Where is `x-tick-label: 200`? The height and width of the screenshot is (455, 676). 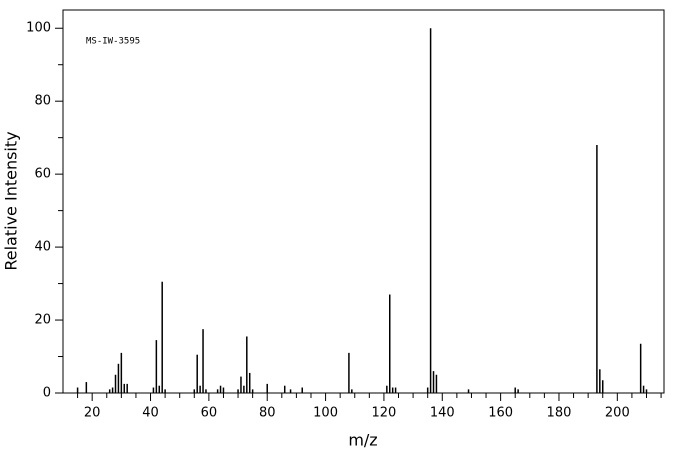 x-tick-label: 200 is located at coordinates (617, 413).